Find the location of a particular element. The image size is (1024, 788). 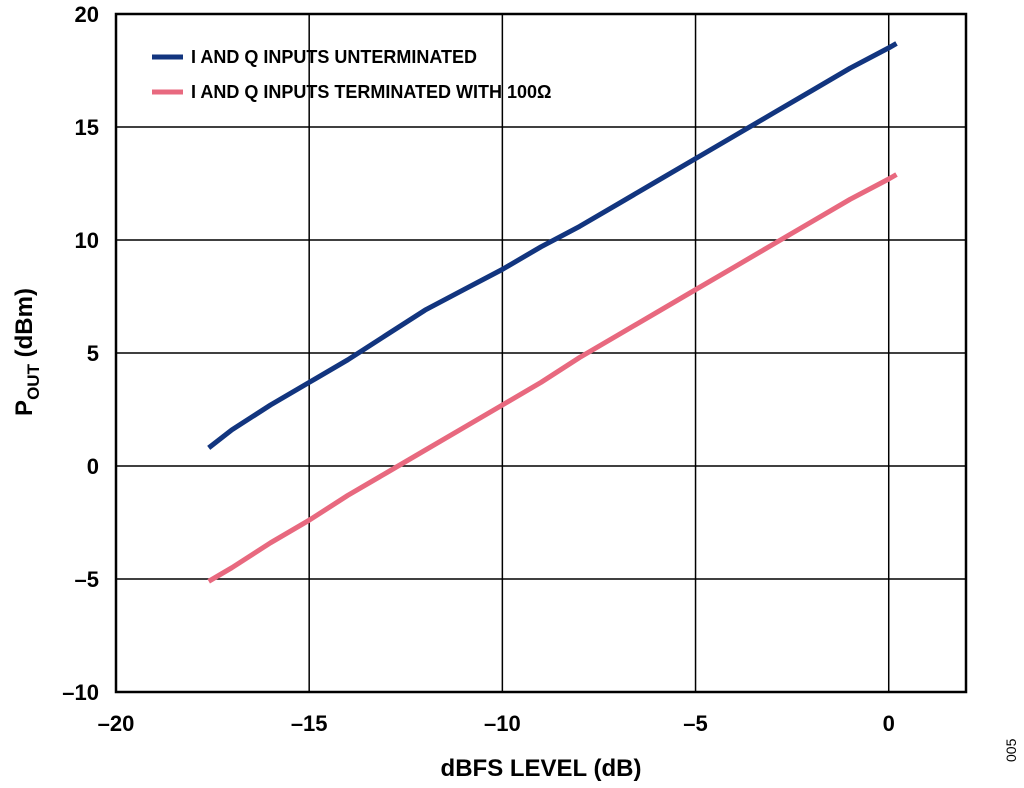

figure-id: 005 is located at coordinates (1011, 750).